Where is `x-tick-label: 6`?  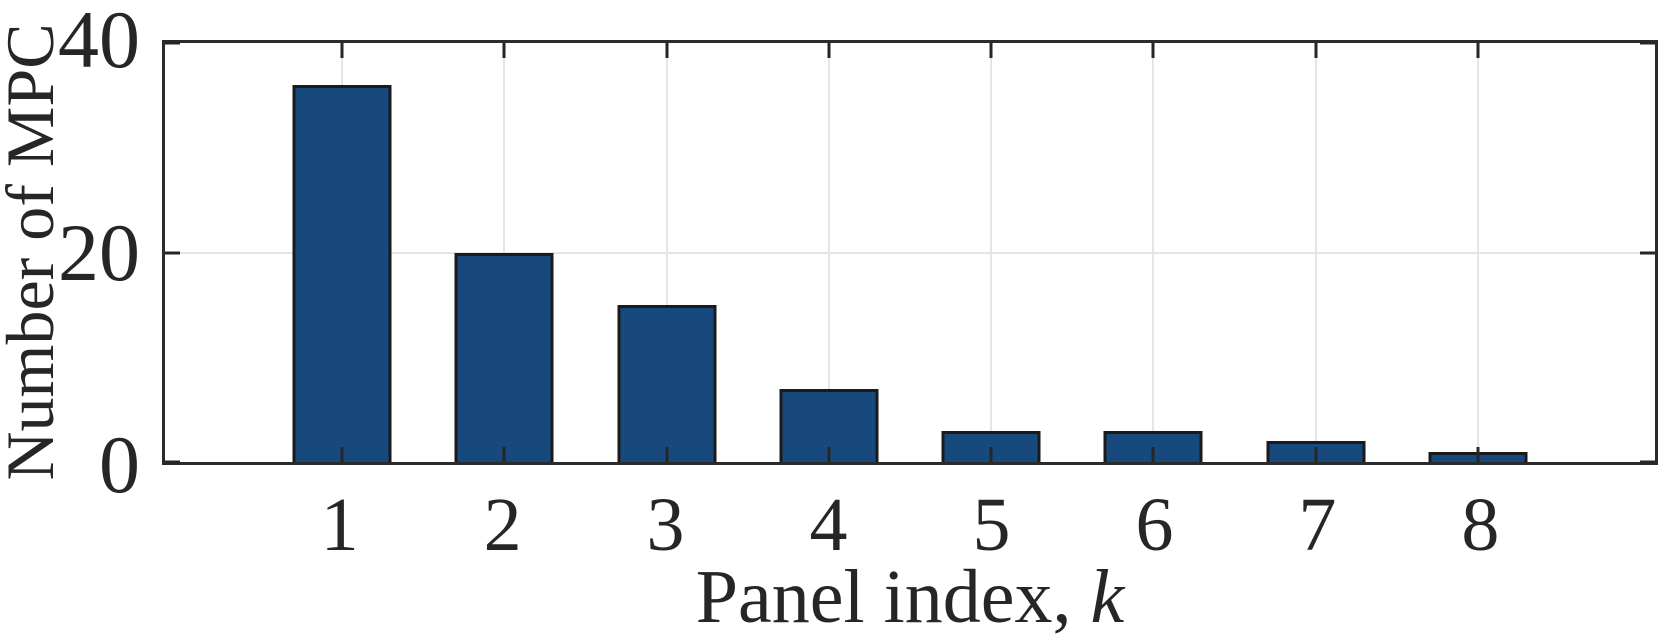 x-tick-label: 6 is located at coordinates (1154, 525).